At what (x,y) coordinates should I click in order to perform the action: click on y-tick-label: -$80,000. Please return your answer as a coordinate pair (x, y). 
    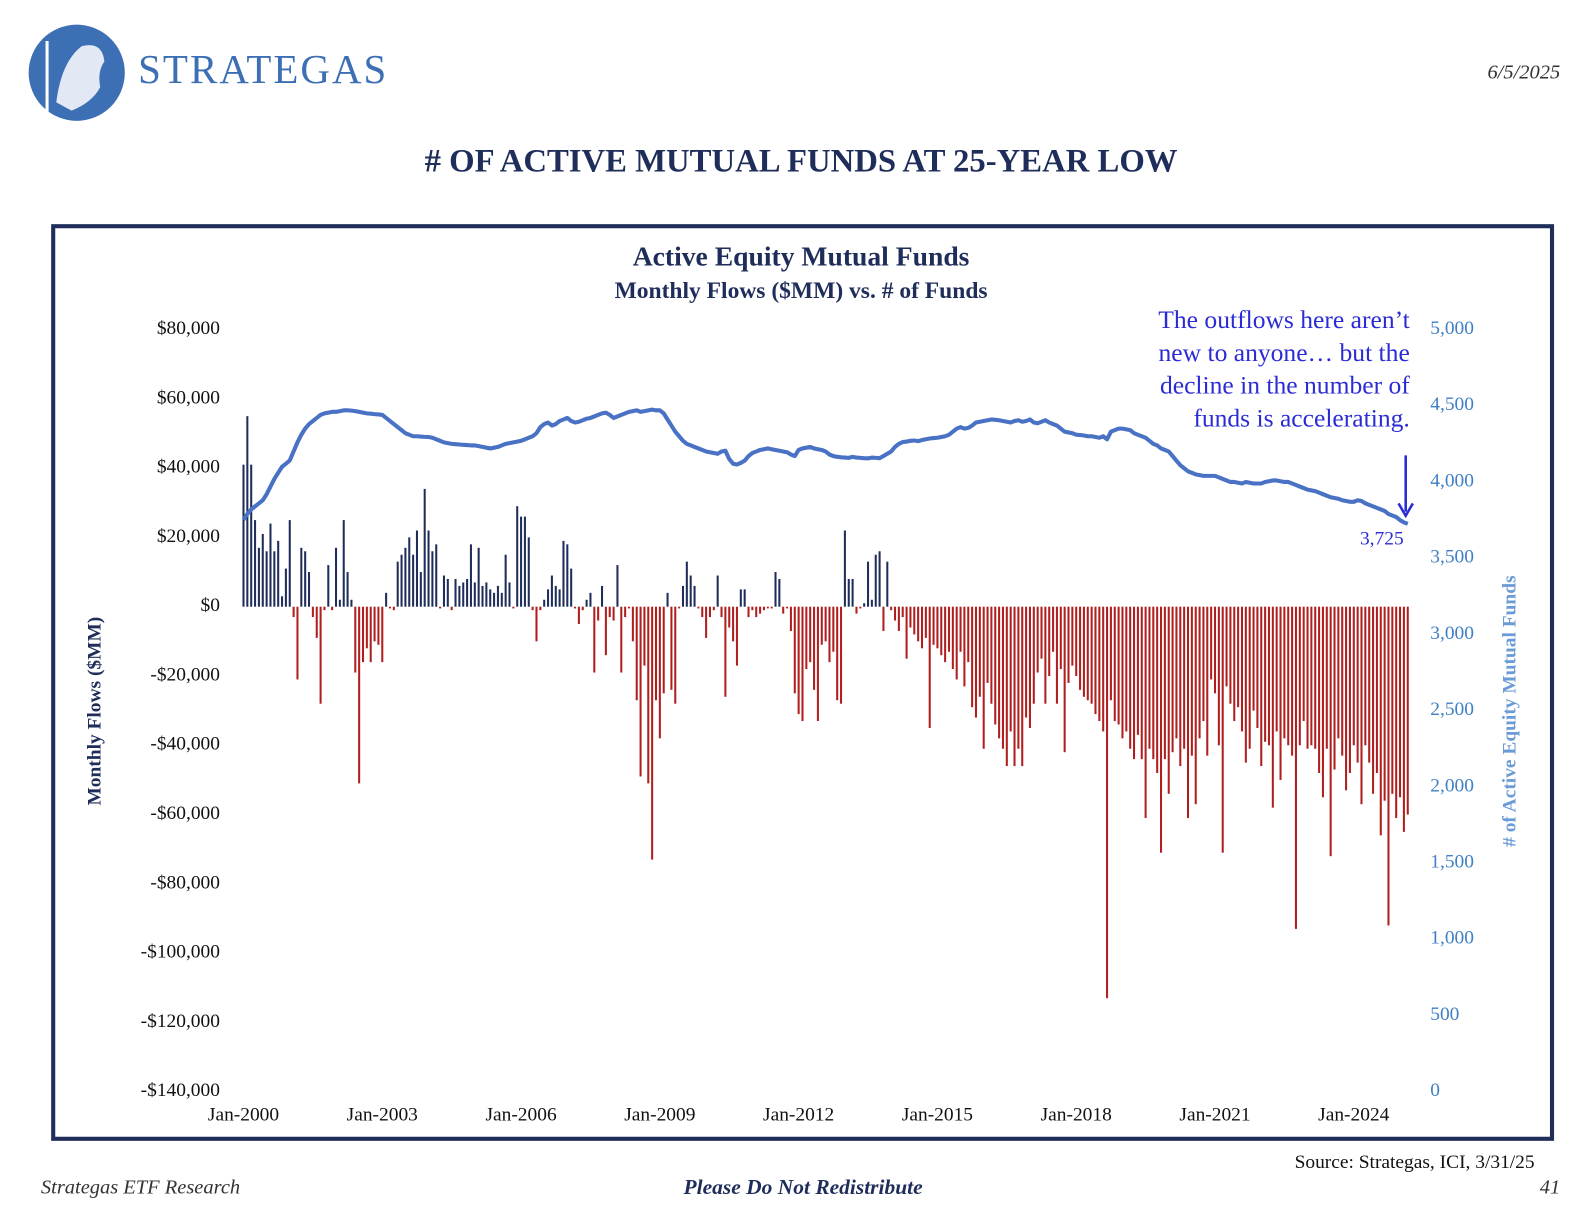
    Looking at the image, I should click on (185, 882).